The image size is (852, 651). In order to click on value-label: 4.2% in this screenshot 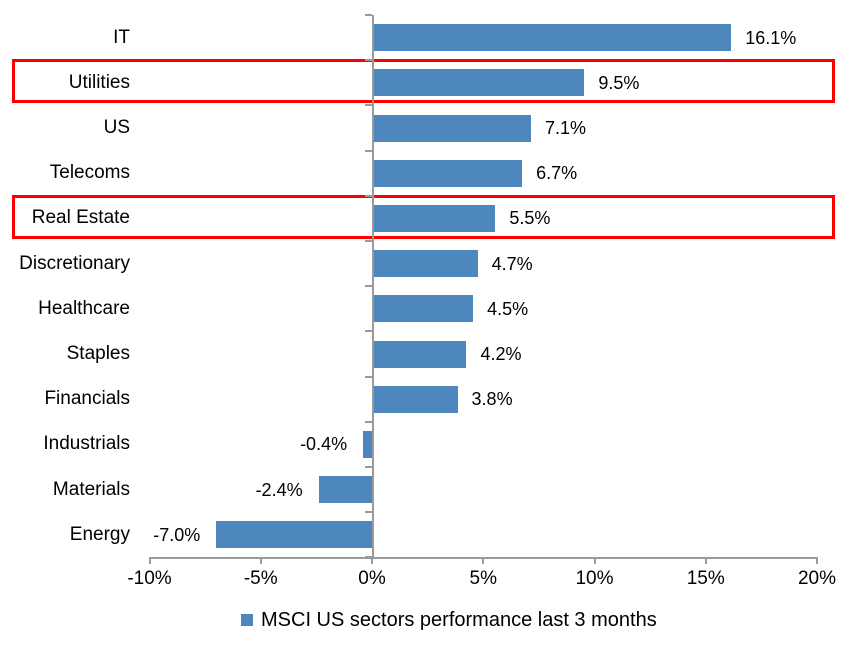, I will do `click(501, 354)`.